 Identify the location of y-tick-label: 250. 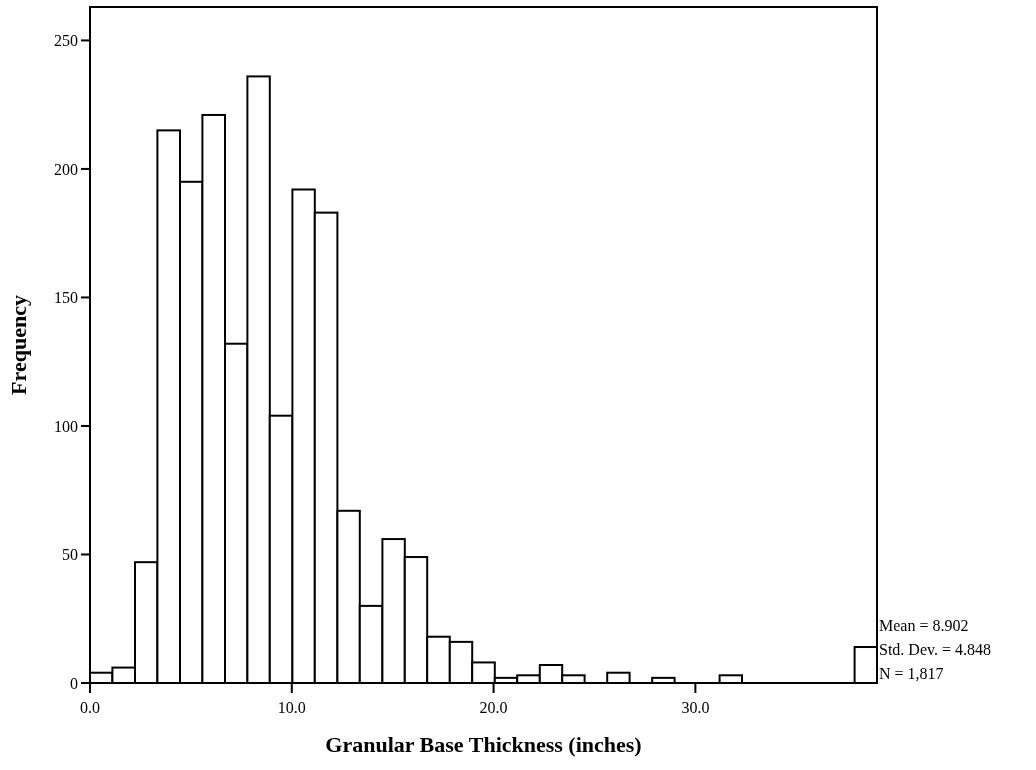
(66, 41).